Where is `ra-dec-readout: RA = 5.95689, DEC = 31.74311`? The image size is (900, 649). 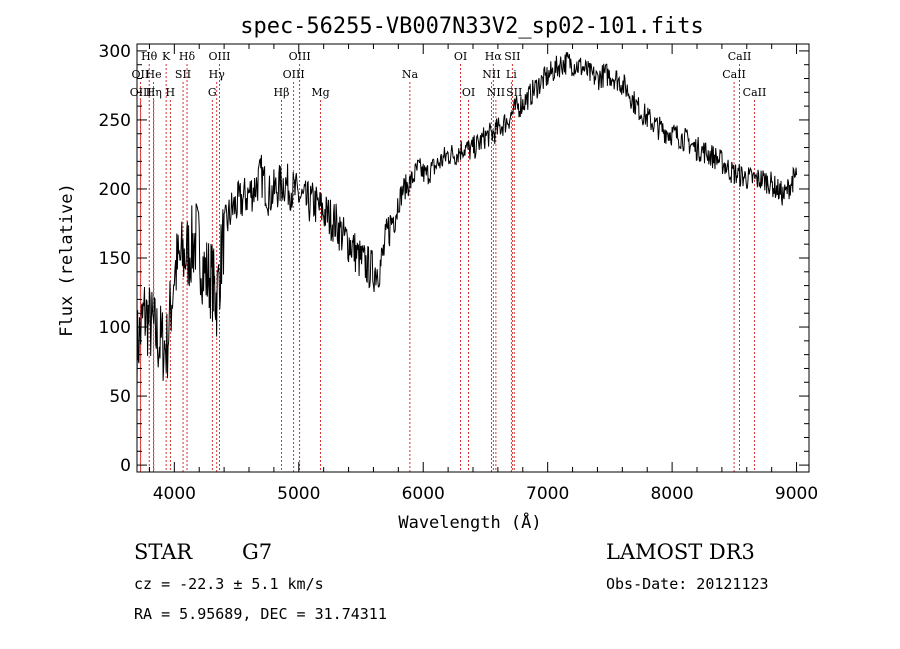 ra-dec-readout: RA = 5.95689, DEC = 31.74311 is located at coordinates (260, 614).